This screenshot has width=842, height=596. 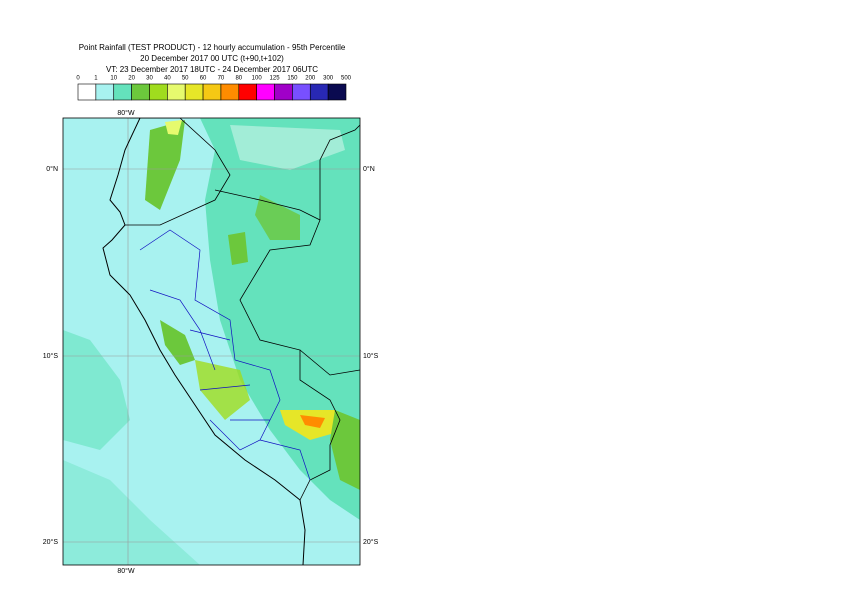 I want to click on base-time: 20 December 2017 00 UTC (t+90,t+102), so click(x=212, y=58).